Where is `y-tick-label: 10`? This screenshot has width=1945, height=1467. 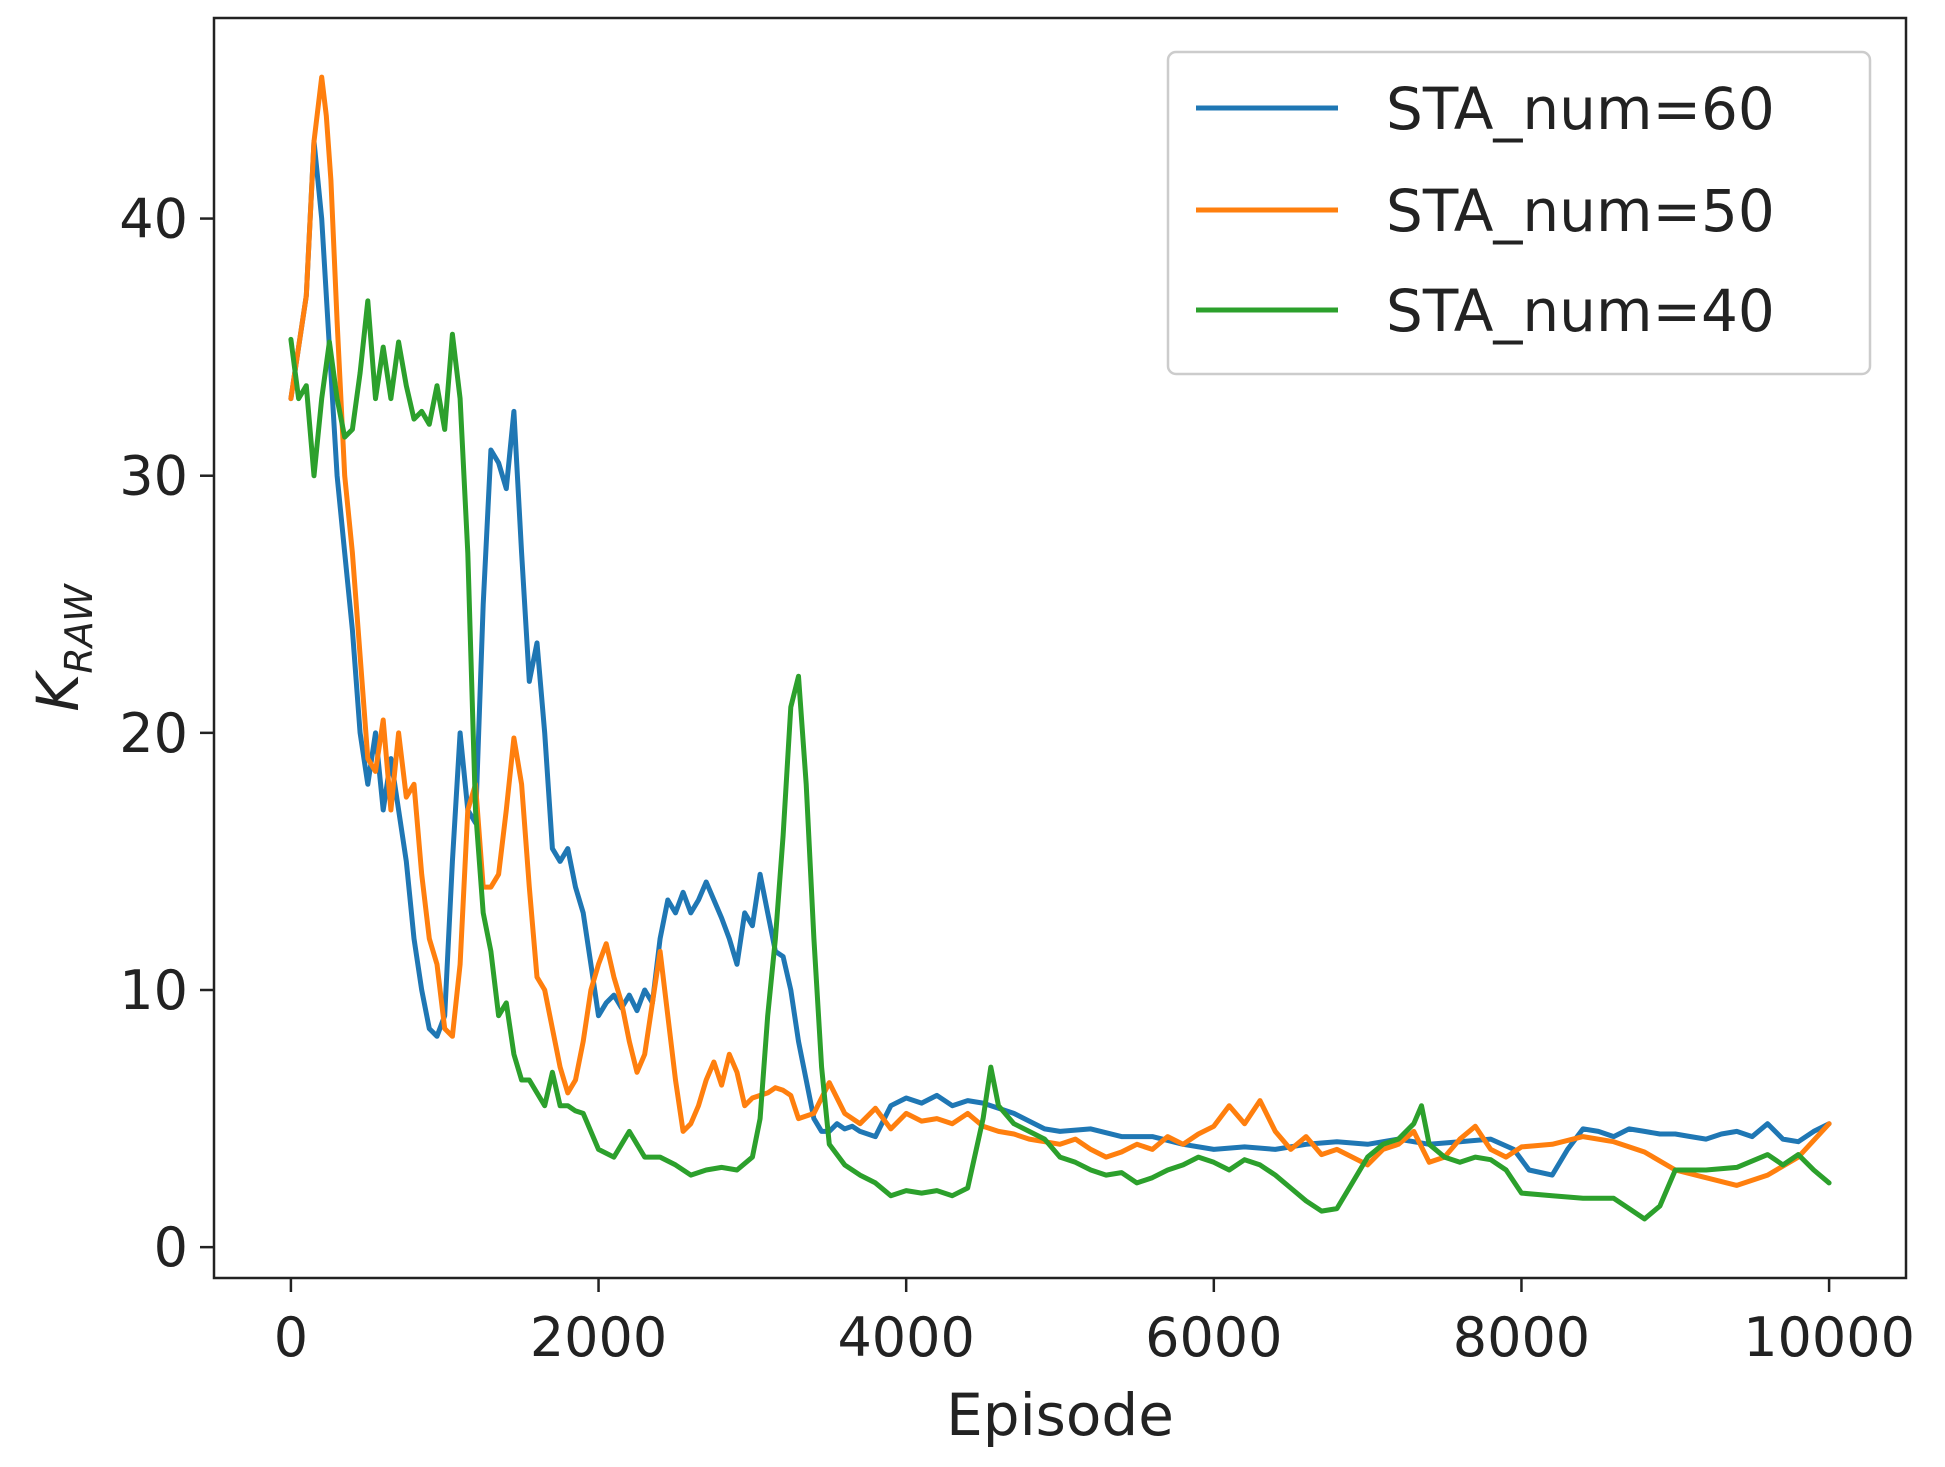
y-tick-label: 10 is located at coordinates (153, 990).